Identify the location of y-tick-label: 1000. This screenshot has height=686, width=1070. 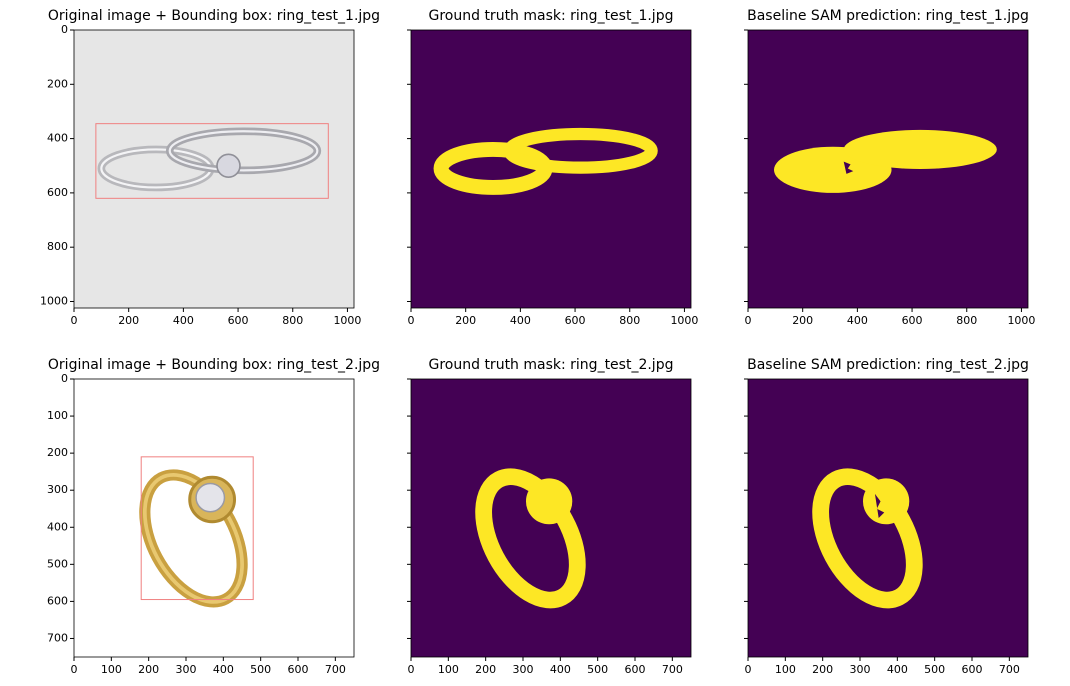
(54, 300).